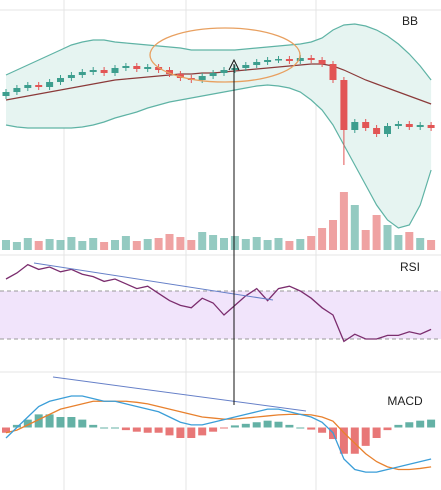 This screenshot has width=441, height=490. What do you see at coordinates (234, 64) in the screenshot?
I see `arrow-head` at bounding box center [234, 64].